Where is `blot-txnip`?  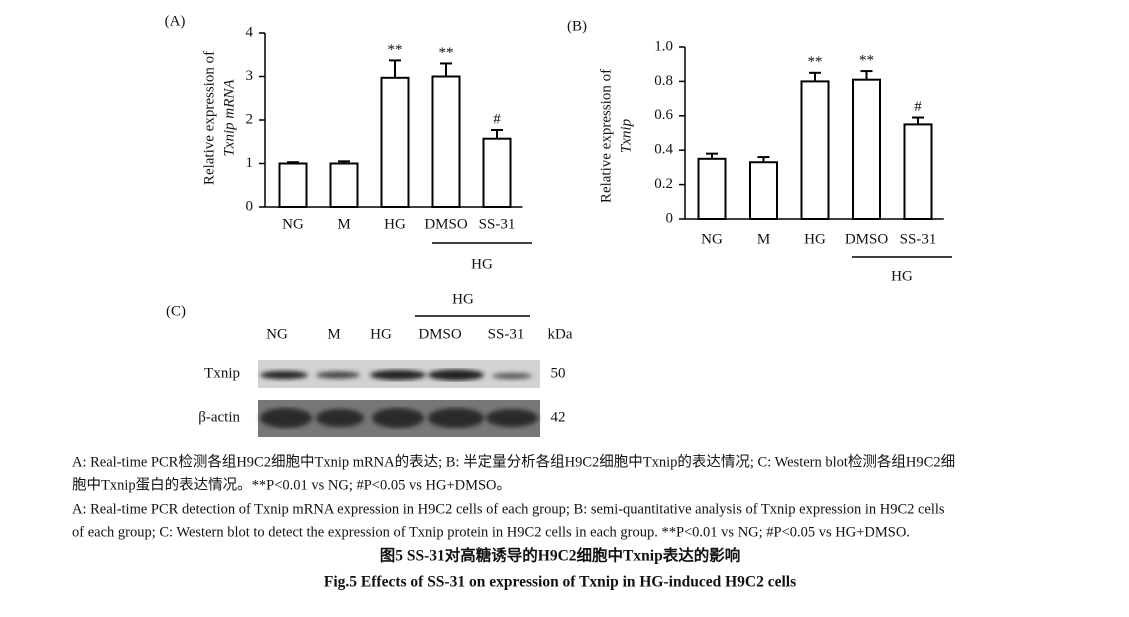 blot-txnip is located at coordinates (399, 374).